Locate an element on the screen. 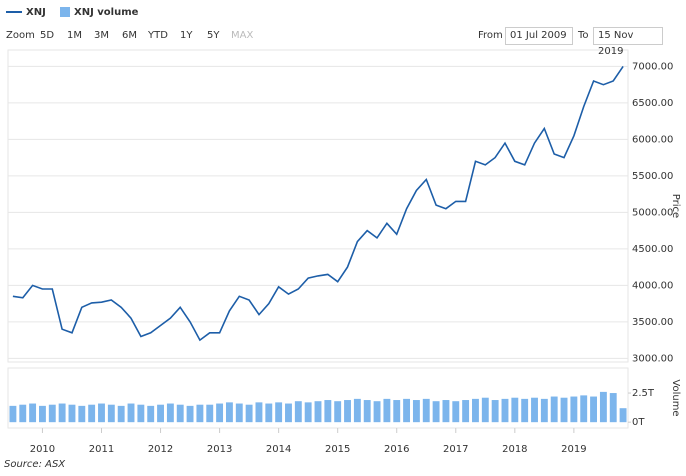 This screenshot has height=476, width=686. zoom-button: MAX is located at coordinates (242, 35).